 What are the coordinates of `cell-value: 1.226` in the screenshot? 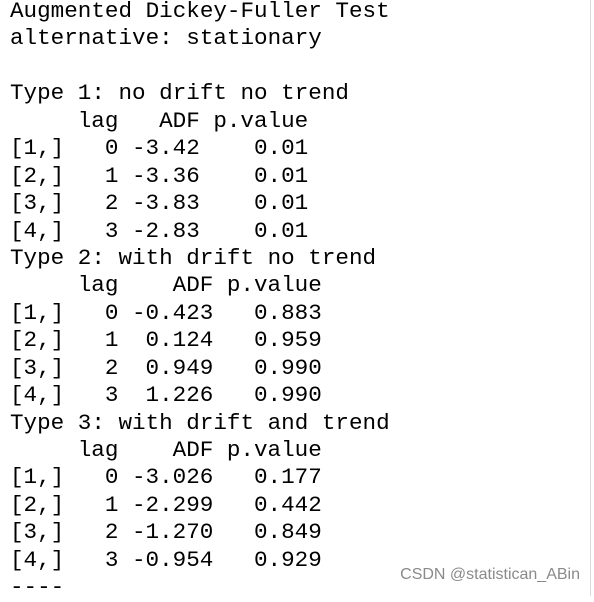 It's located at (179, 395).